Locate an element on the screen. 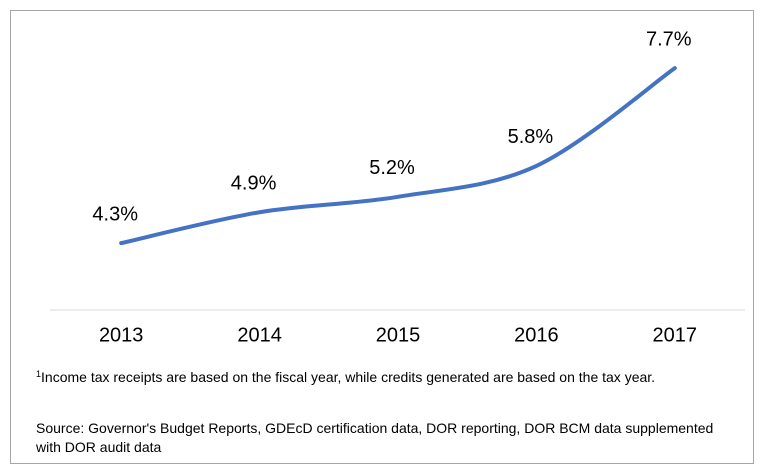 The width and height of the screenshot is (766, 475). x-tick-label: 2017 is located at coordinates (675, 335).